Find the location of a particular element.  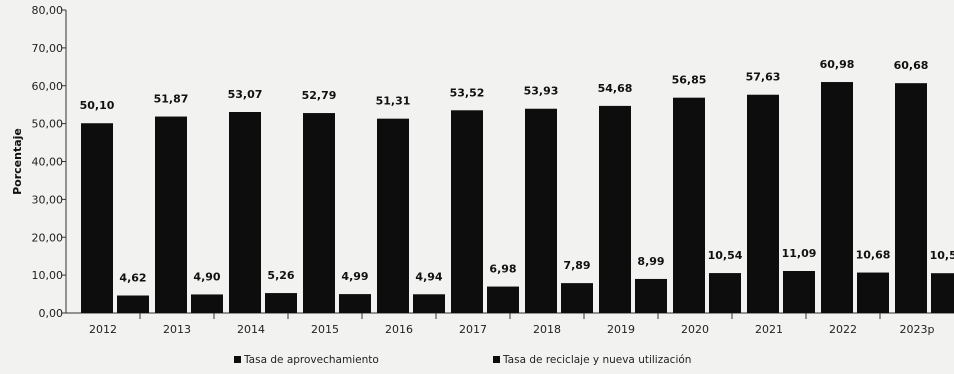

x-tick-label: 2013 is located at coordinates (177, 329).